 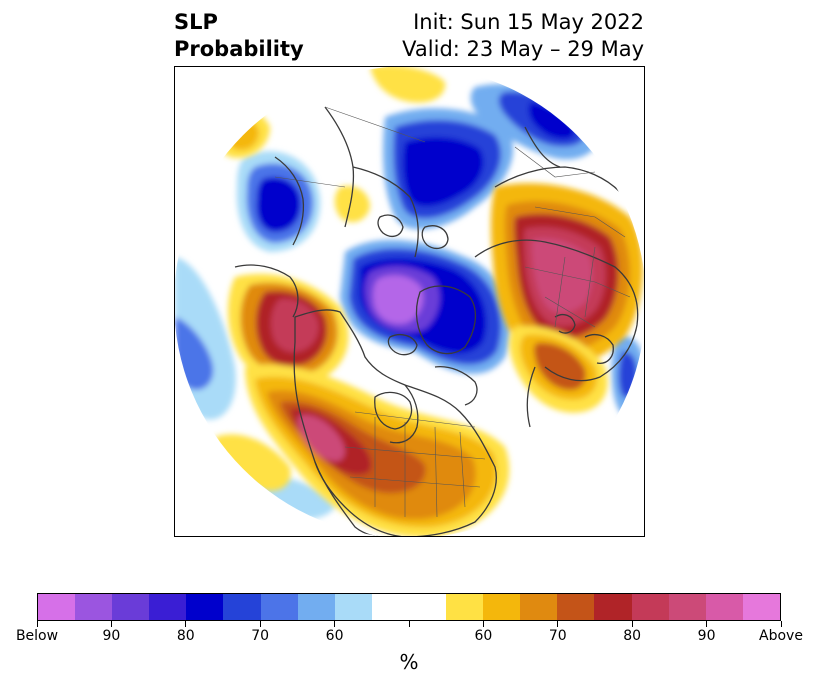 I want to click on valid-range: Valid: 23 May – 29 May, so click(x=523, y=49).